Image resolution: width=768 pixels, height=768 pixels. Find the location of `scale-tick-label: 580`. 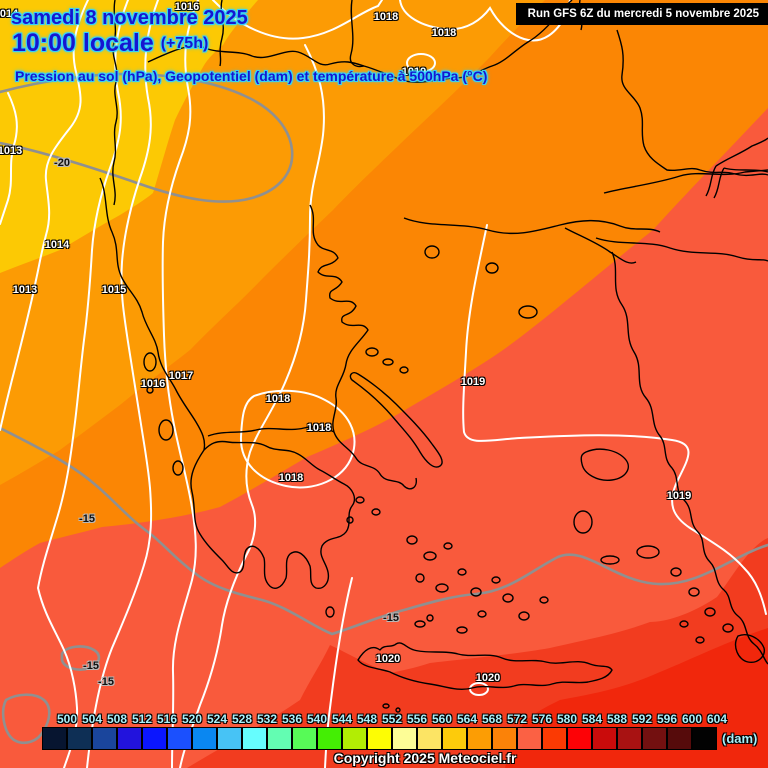

scale-tick-label: 580 is located at coordinates (567, 719).